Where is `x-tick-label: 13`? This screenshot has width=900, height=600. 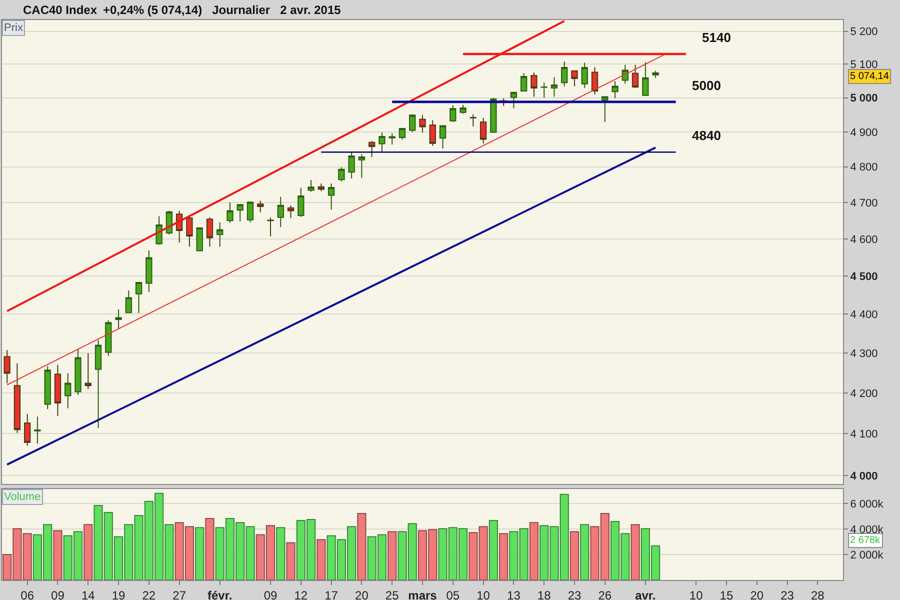 x-tick-label: 13 is located at coordinates (514, 594).